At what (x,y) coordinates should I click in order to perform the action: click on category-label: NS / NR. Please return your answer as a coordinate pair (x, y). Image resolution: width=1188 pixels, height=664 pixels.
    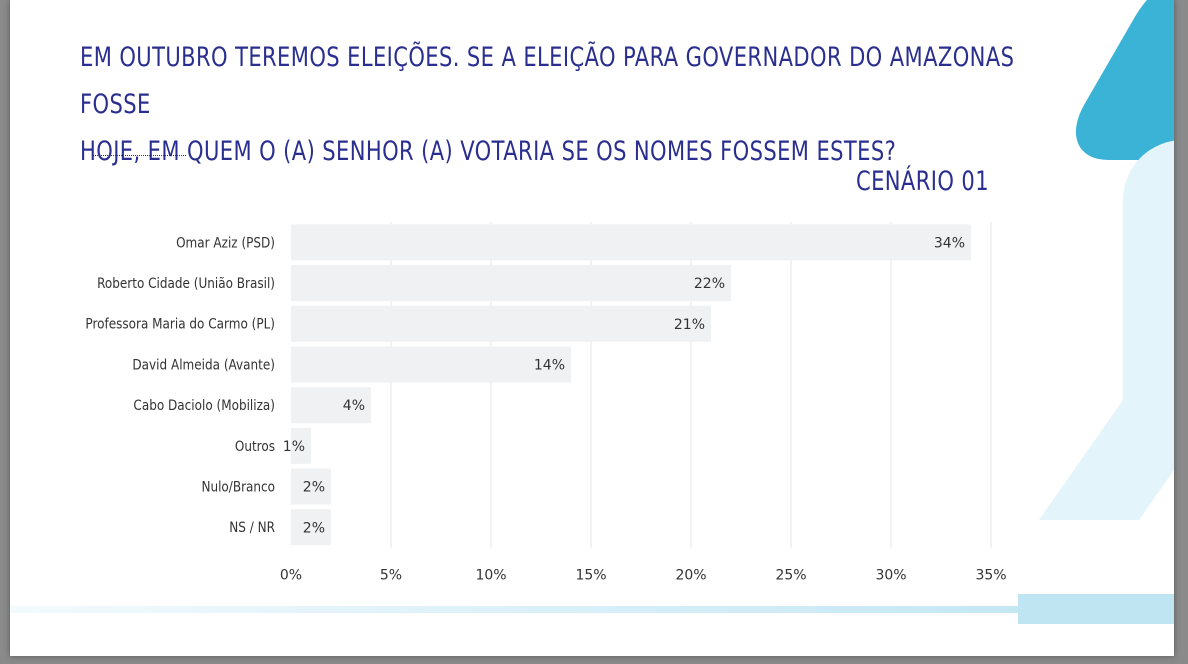
    Looking at the image, I should click on (252, 528).